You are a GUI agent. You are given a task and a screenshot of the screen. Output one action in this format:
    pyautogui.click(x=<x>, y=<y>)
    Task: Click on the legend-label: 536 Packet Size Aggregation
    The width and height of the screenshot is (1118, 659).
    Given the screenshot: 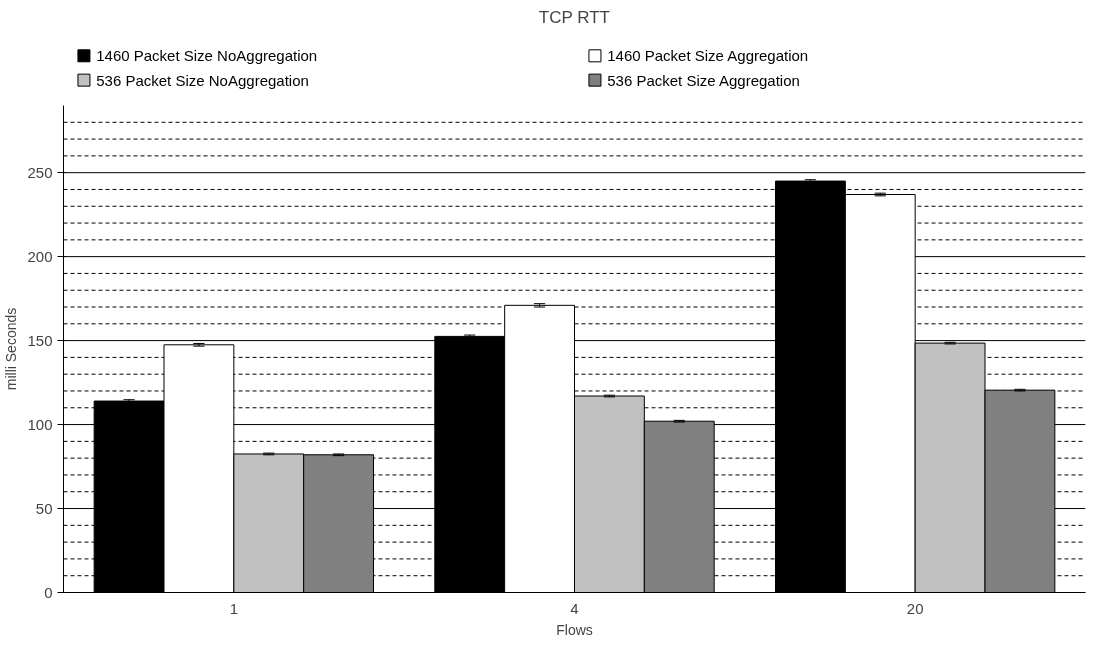 What is the action you would take?
    pyautogui.click(x=703, y=80)
    